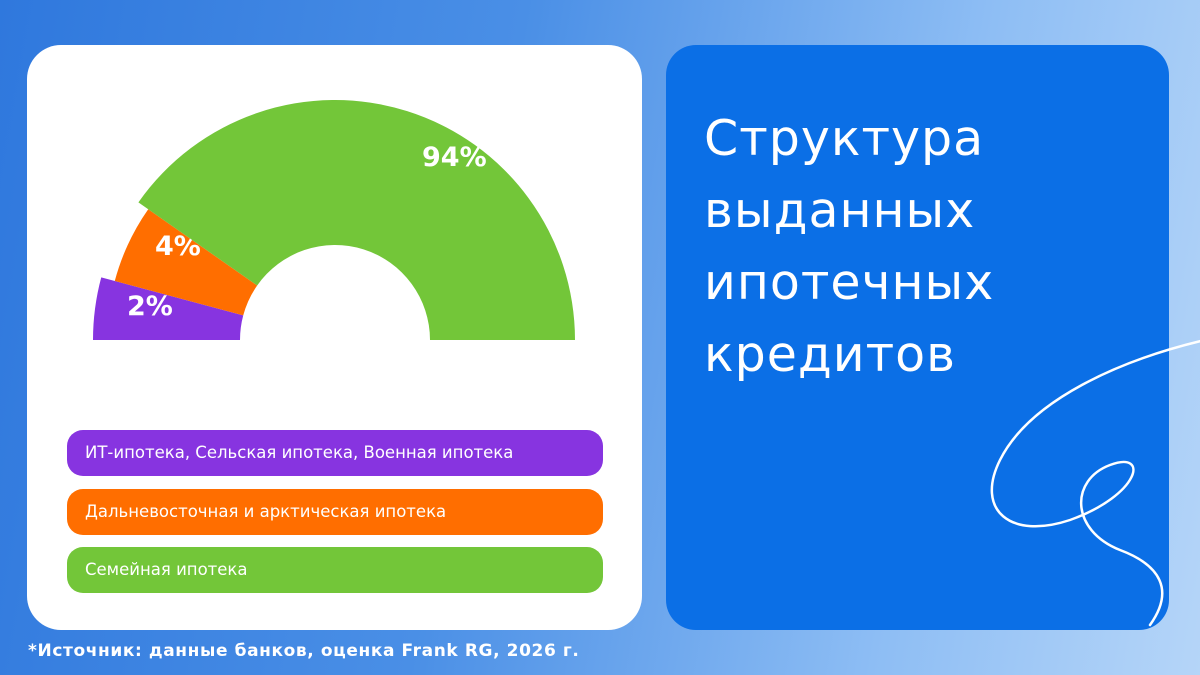  What do you see at coordinates (266, 511) in the screenshot?
I see `legend-label: Дальневосточная и арктическая ипотека` at bounding box center [266, 511].